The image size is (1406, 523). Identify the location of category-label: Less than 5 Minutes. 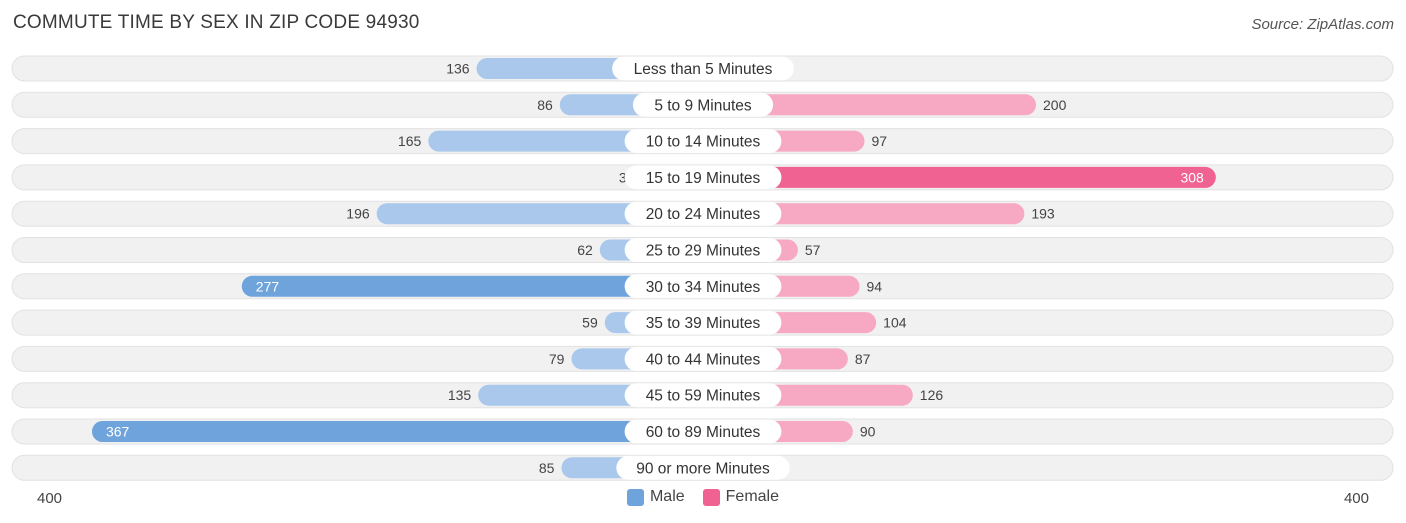
(703, 69).